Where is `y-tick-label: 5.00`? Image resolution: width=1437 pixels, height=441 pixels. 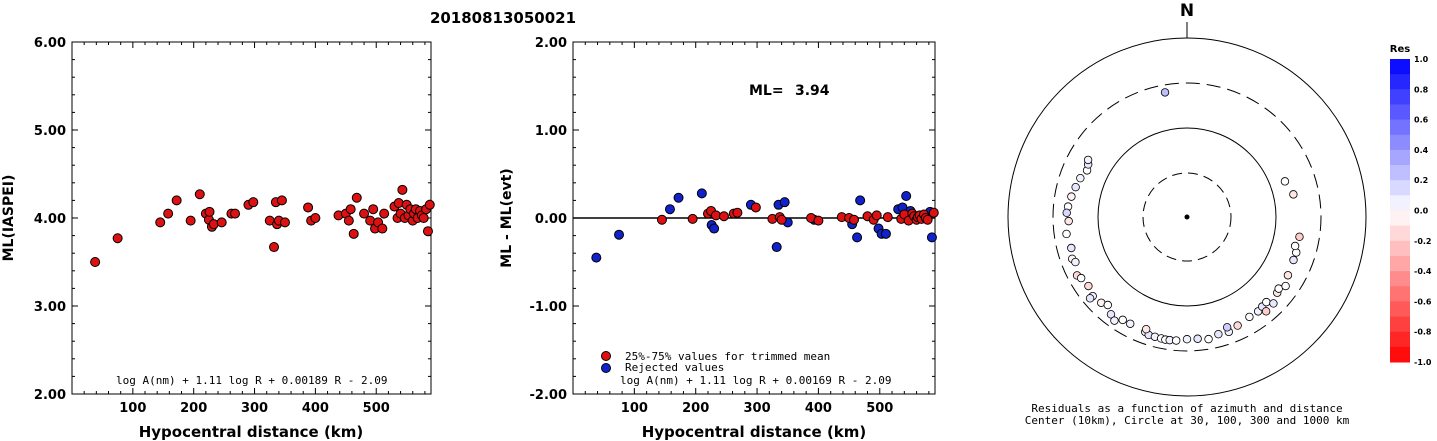
y-tick-label: 5.00 is located at coordinates (50, 131).